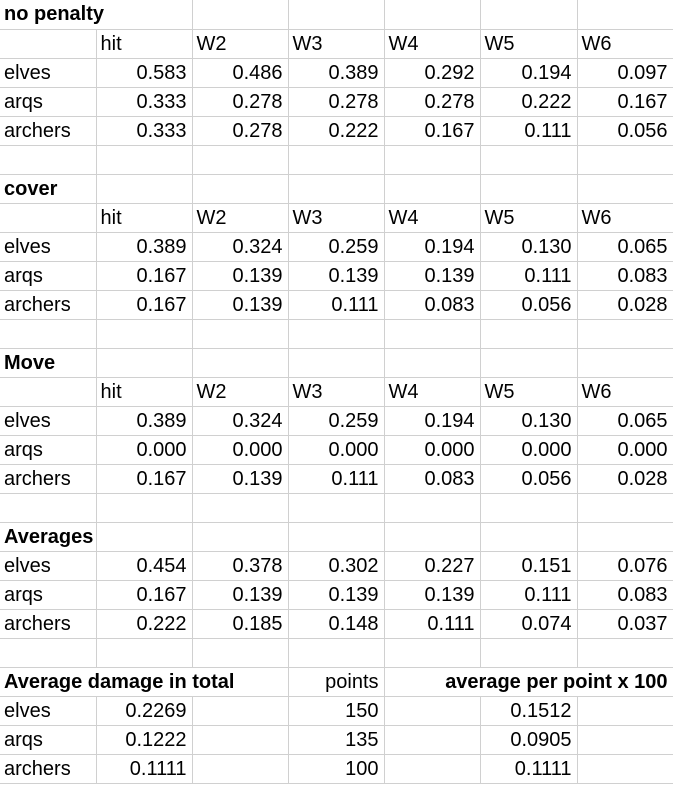 This screenshot has width=673, height=786. I want to click on value-cell: 0.056, so click(529, 479).